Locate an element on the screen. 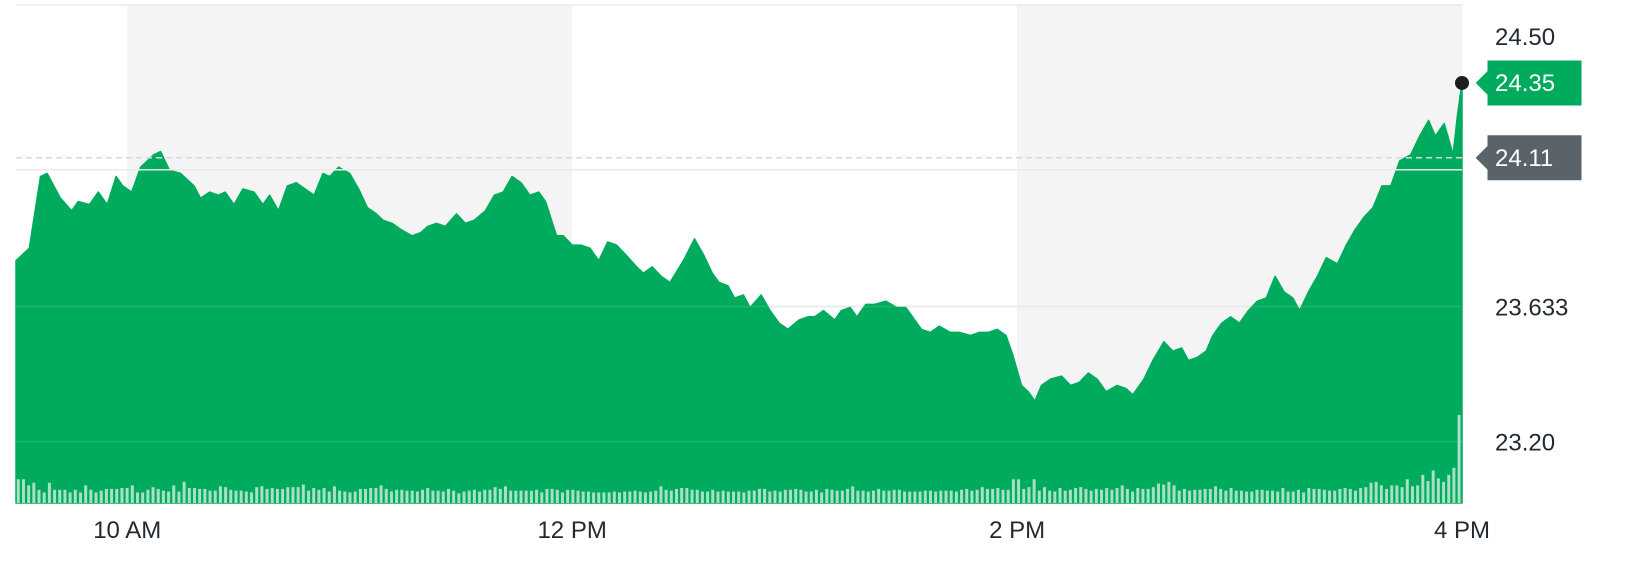  y-axis: 24.50 23.633 23.20 is located at coordinates (1531, 240).